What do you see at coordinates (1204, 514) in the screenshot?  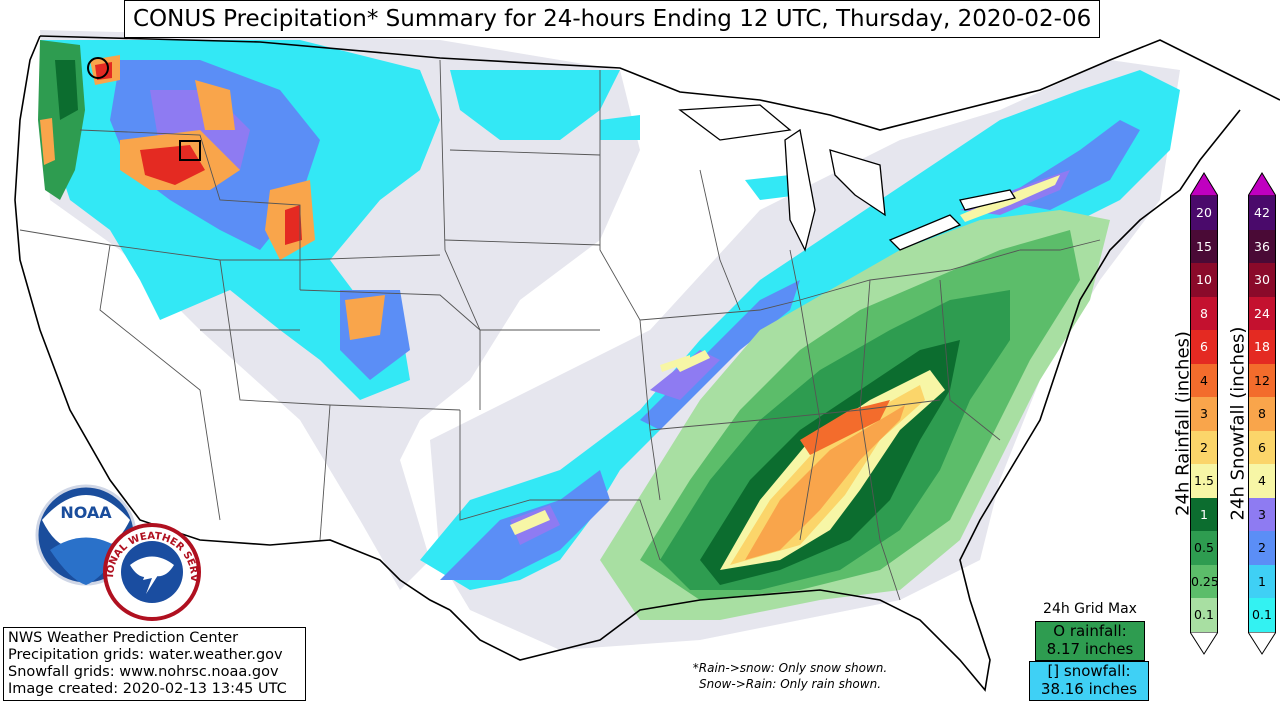 I see `rain-legend-level-1: 1` at bounding box center [1204, 514].